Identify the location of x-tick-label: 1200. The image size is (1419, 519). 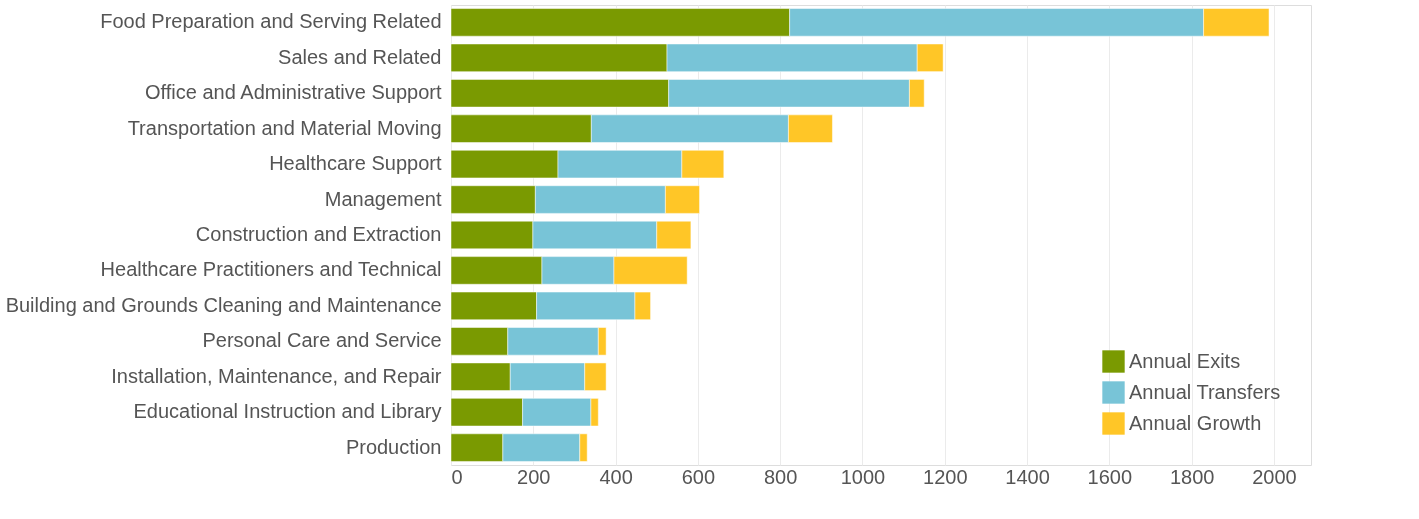
(945, 476).